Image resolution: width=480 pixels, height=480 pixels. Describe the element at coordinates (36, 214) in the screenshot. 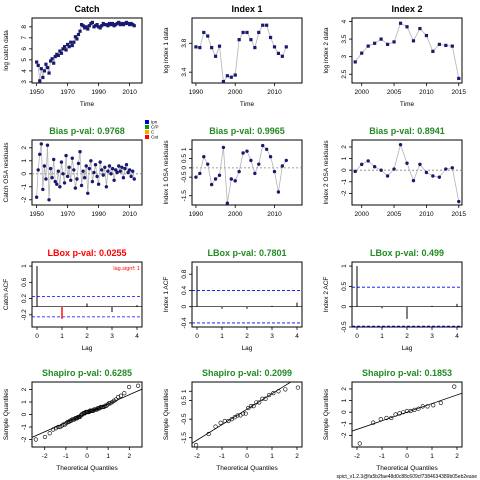

I see `x-tick-label: 1950` at that location.